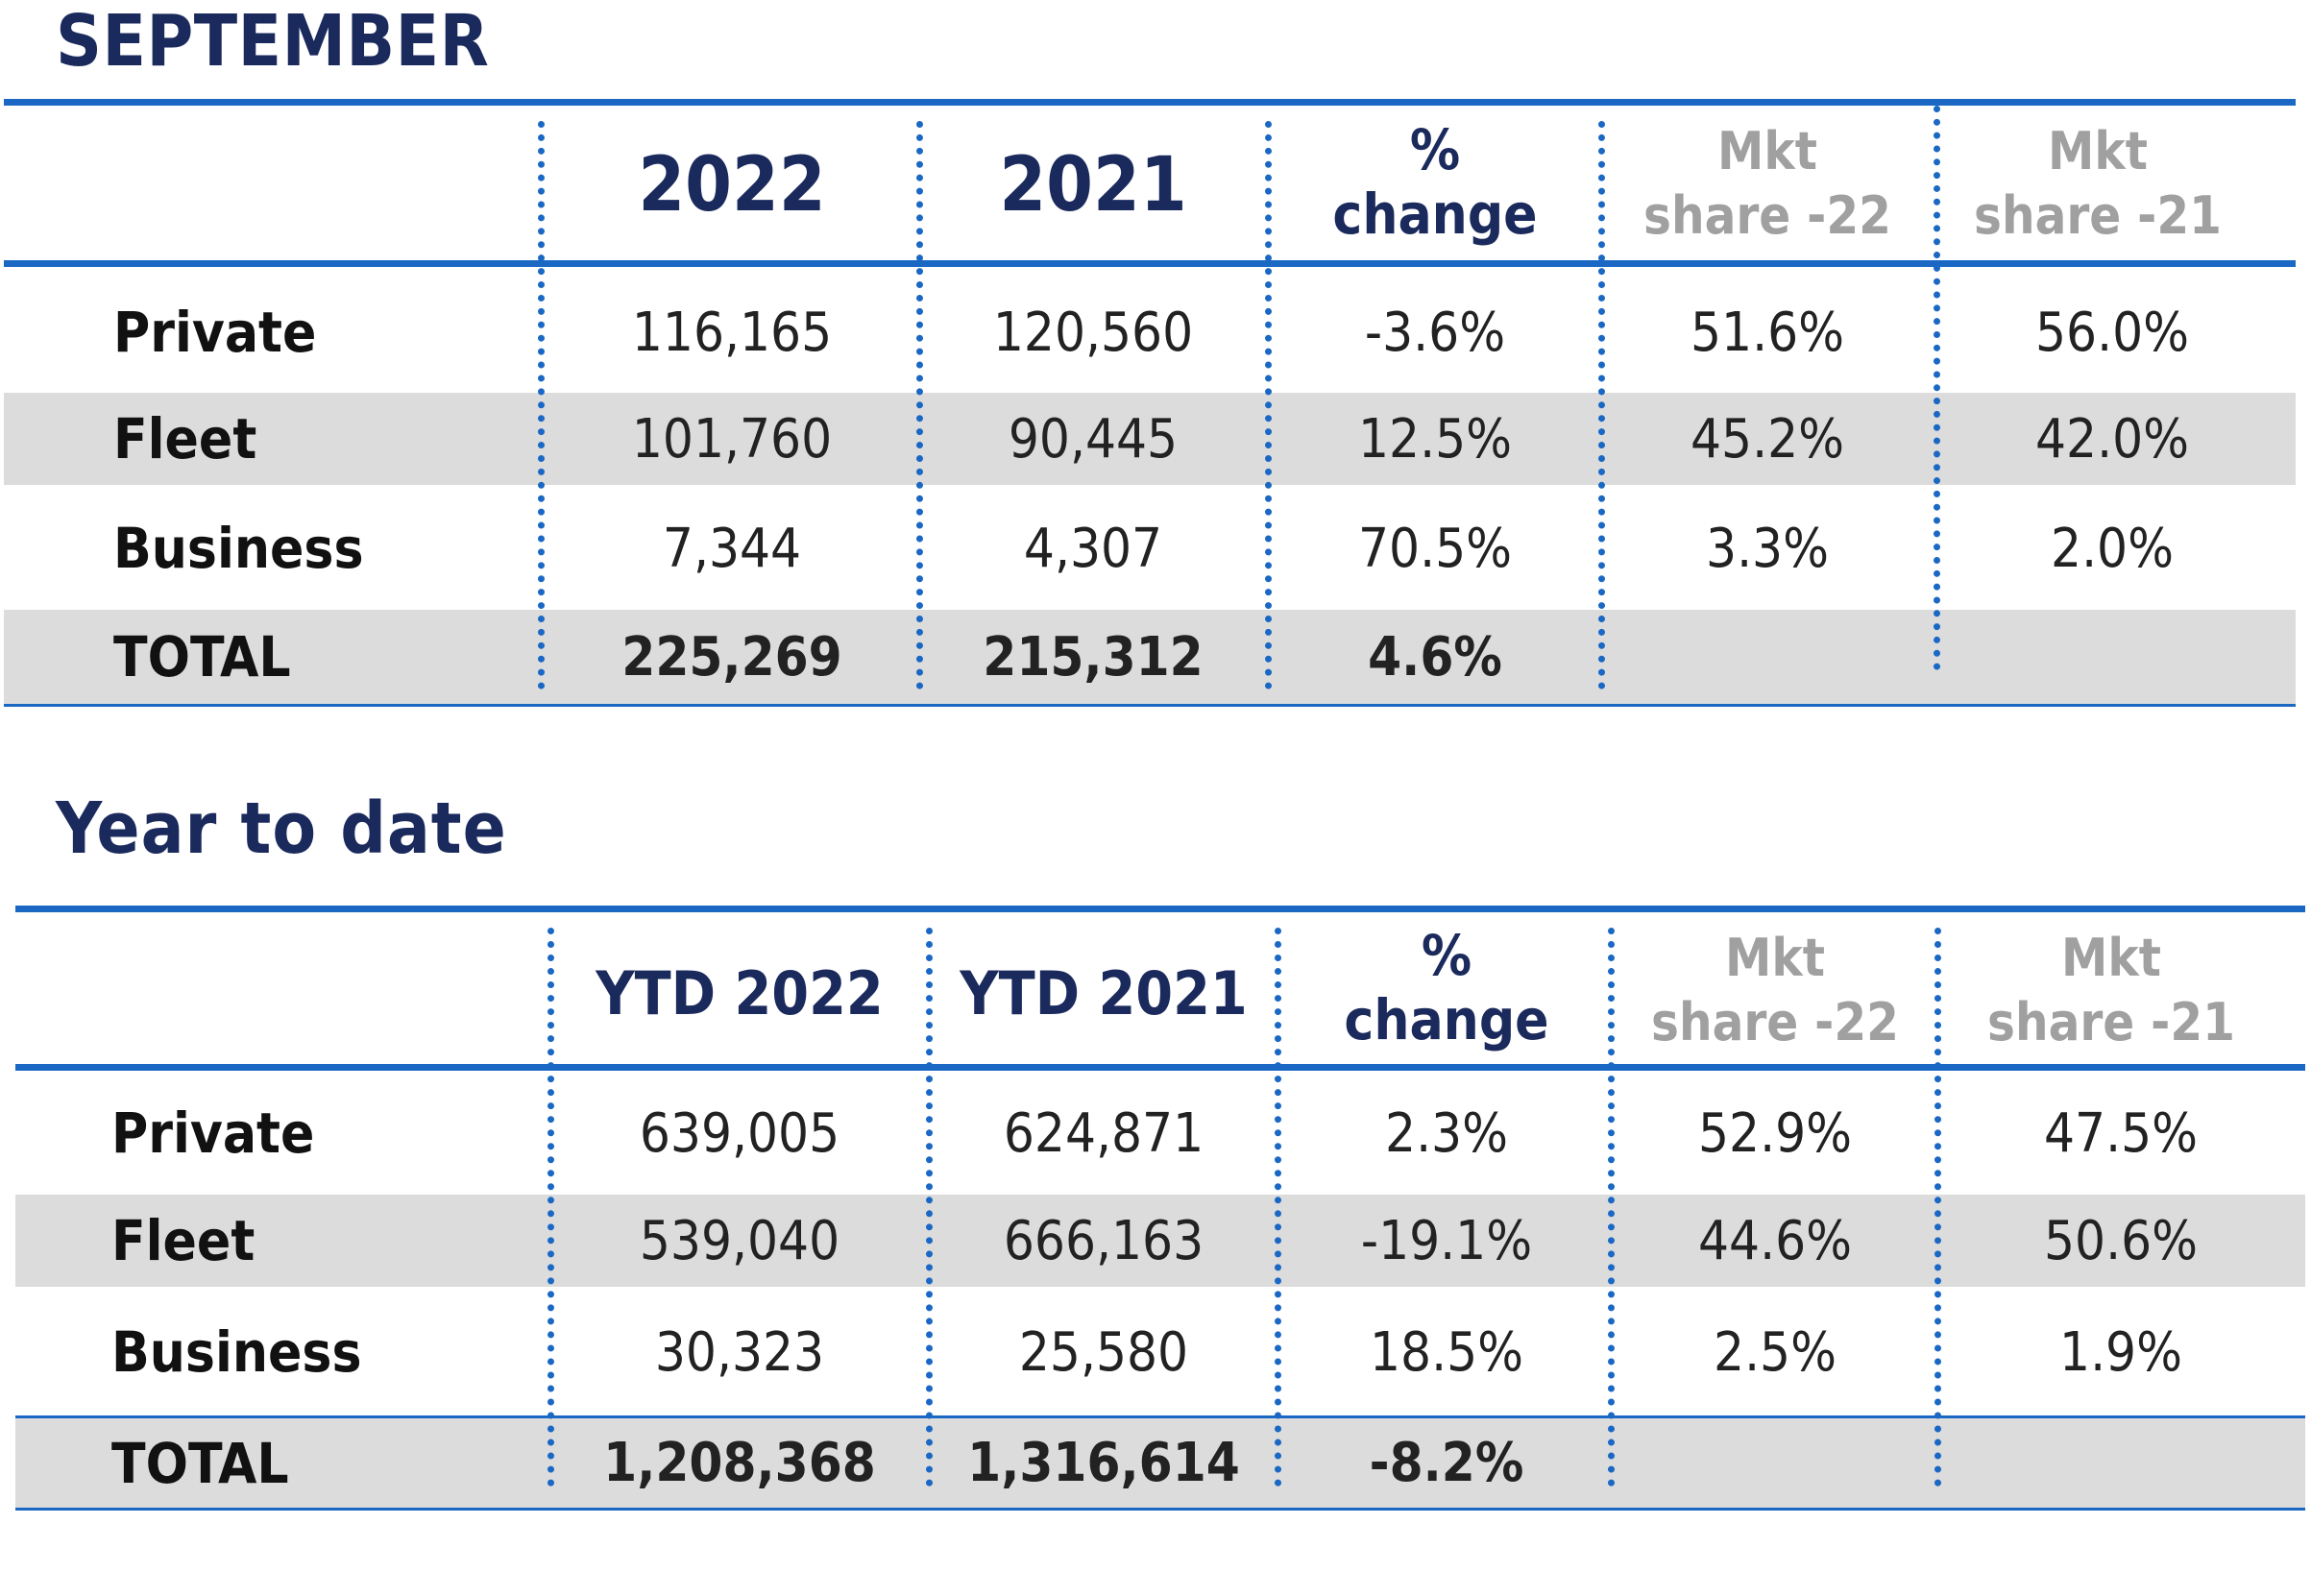  What do you see at coordinates (273, 41) in the screenshot?
I see `section-title-september: SEPTEMBER` at bounding box center [273, 41].